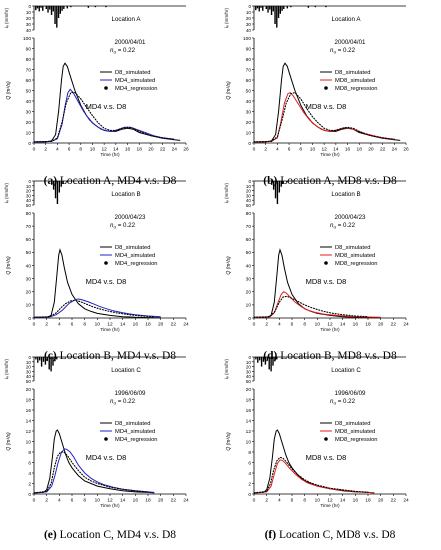 Image resolution: width=441 pixels, height=550 pixels. What do you see at coordinates (249, 319) in the screenshot?
I see `y-tick-label: 0` at bounding box center [249, 319].